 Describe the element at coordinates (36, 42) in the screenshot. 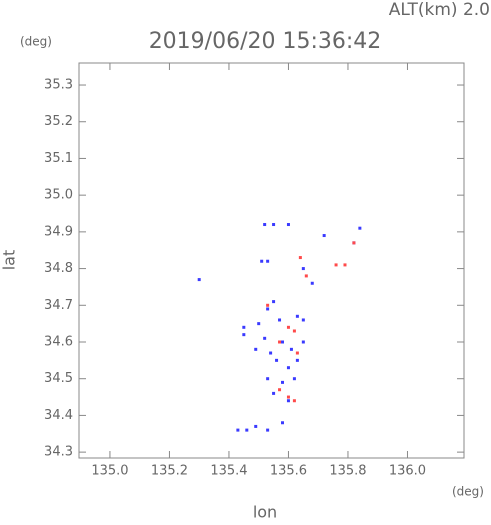

I see `y-unit: (deg)` at that location.